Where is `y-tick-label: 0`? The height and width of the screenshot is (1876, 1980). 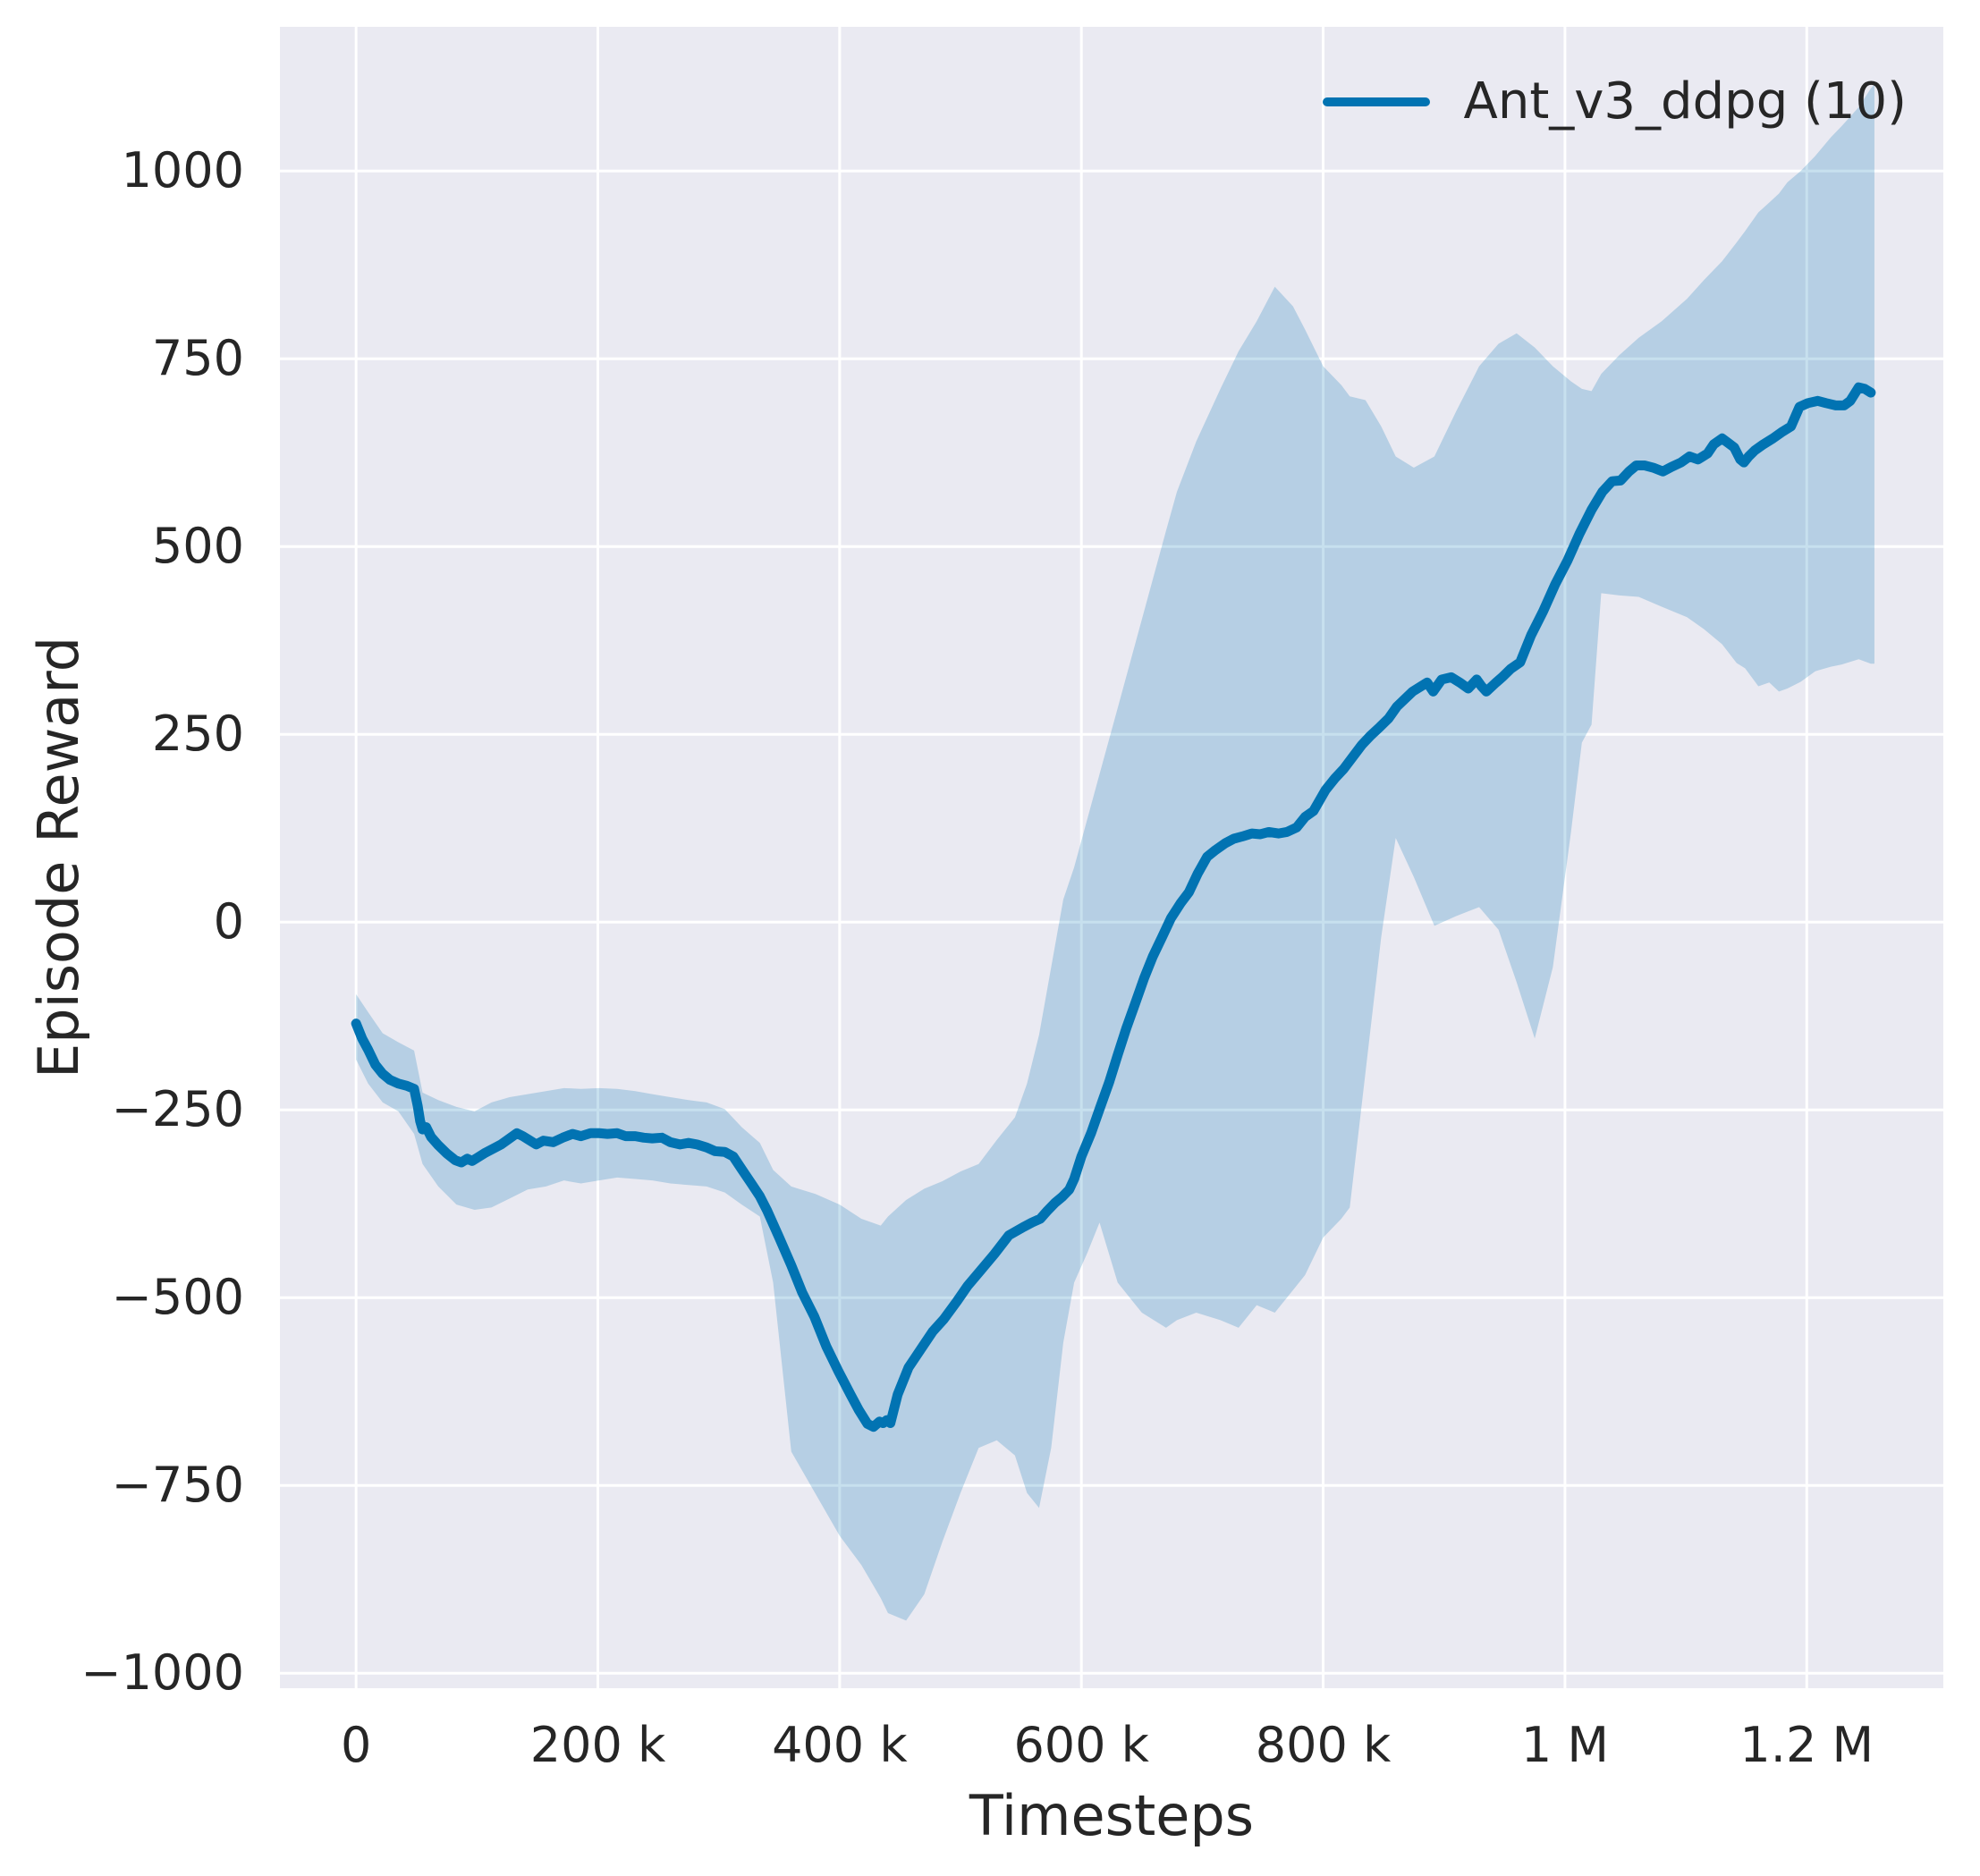 y-tick-label: 0 is located at coordinates (228, 922).